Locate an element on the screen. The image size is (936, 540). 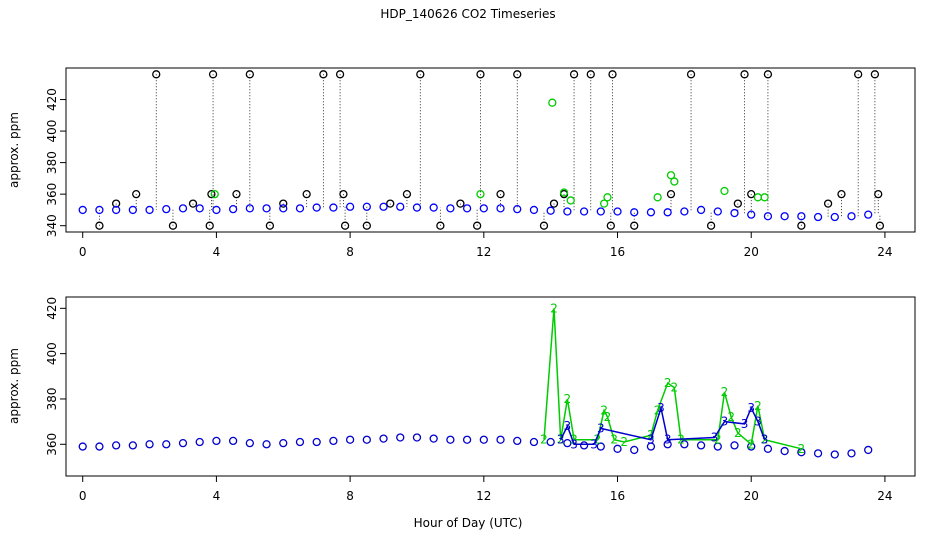
y-tick-label: 420 is located at coordinates (52, 99).